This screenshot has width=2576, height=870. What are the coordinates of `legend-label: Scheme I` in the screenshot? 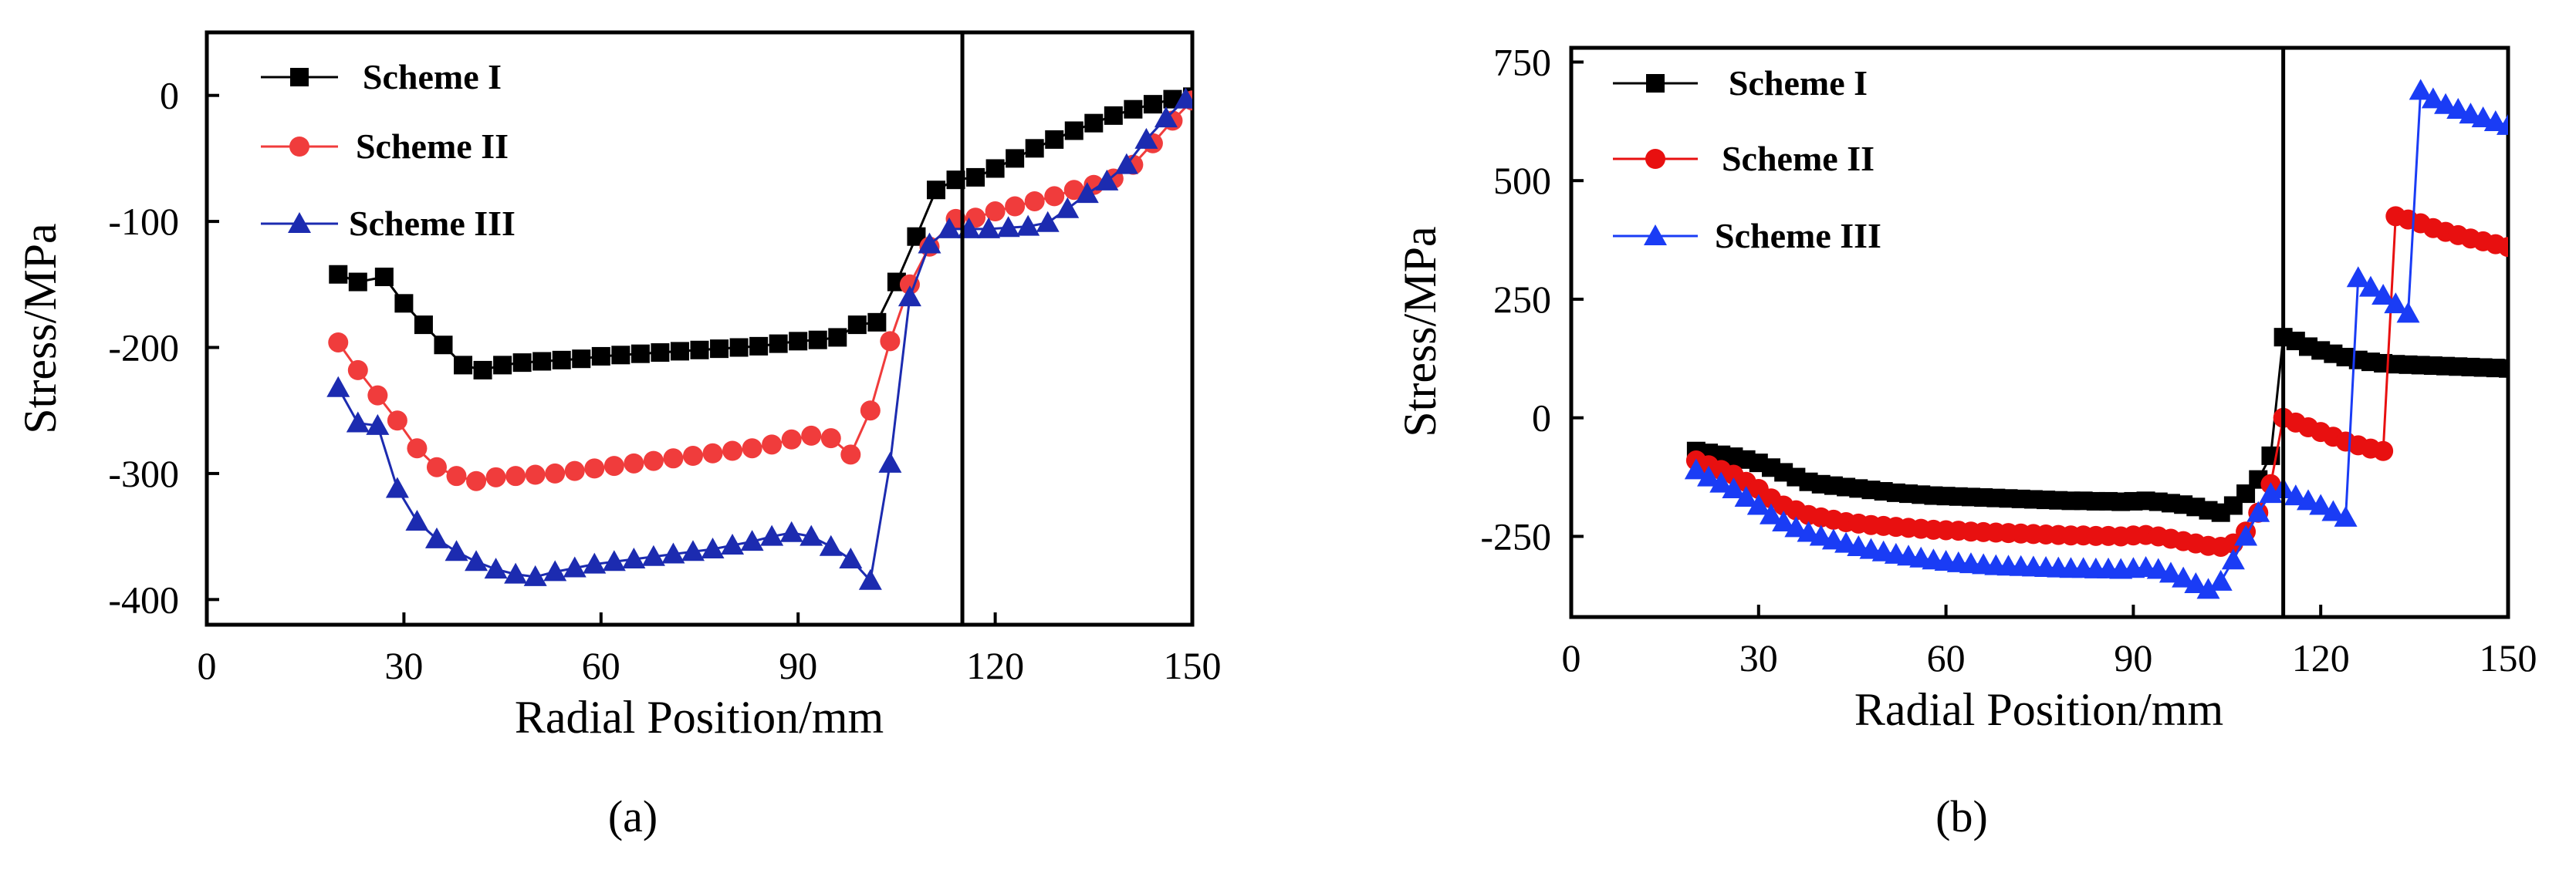 It's located at (432, 76).